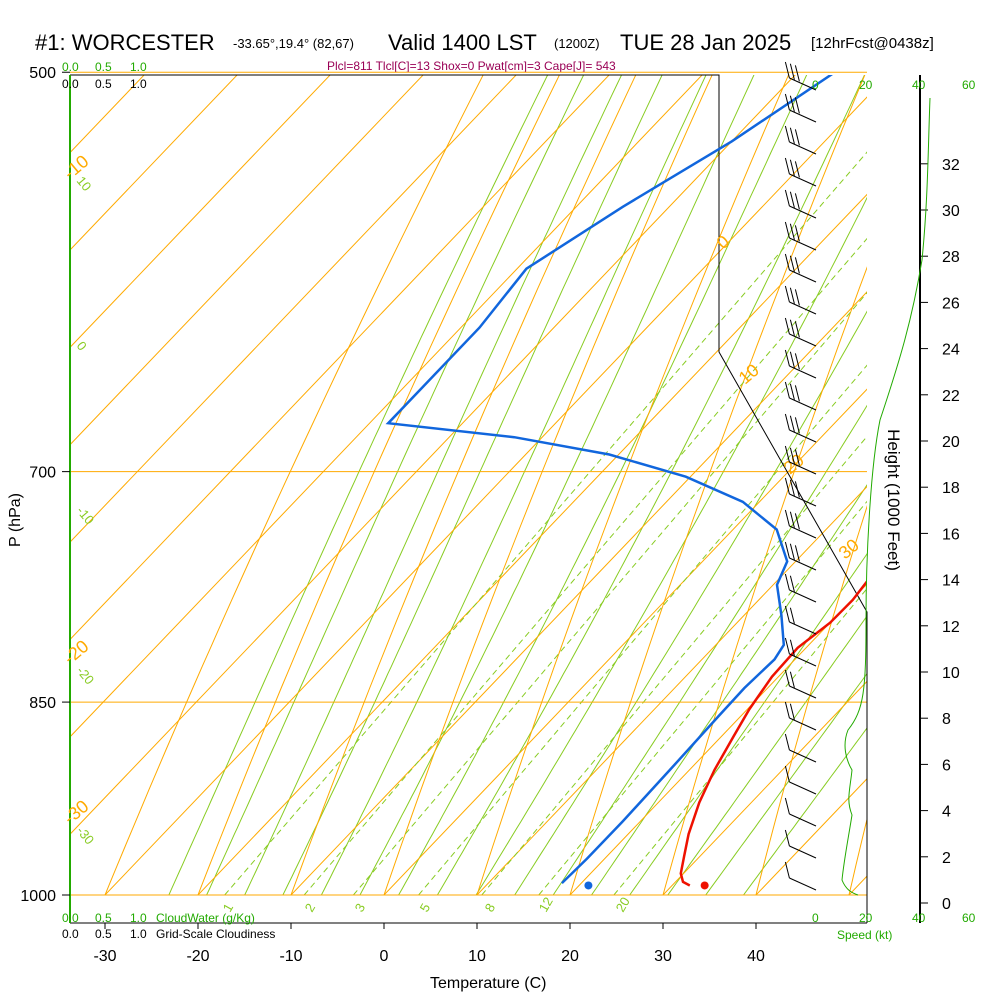 This screenshot has width=1000, height=1005. I want to click on height-tick-label-22: 22, so click(951, 396).